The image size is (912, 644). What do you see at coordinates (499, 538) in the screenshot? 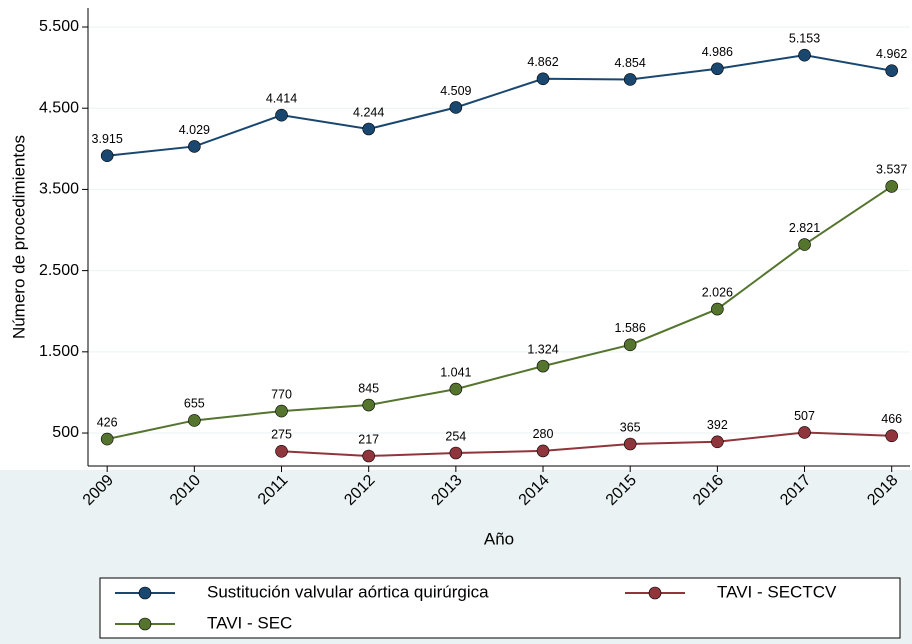
I see `x-axis-title: Año` at bounding box center [499, 538].